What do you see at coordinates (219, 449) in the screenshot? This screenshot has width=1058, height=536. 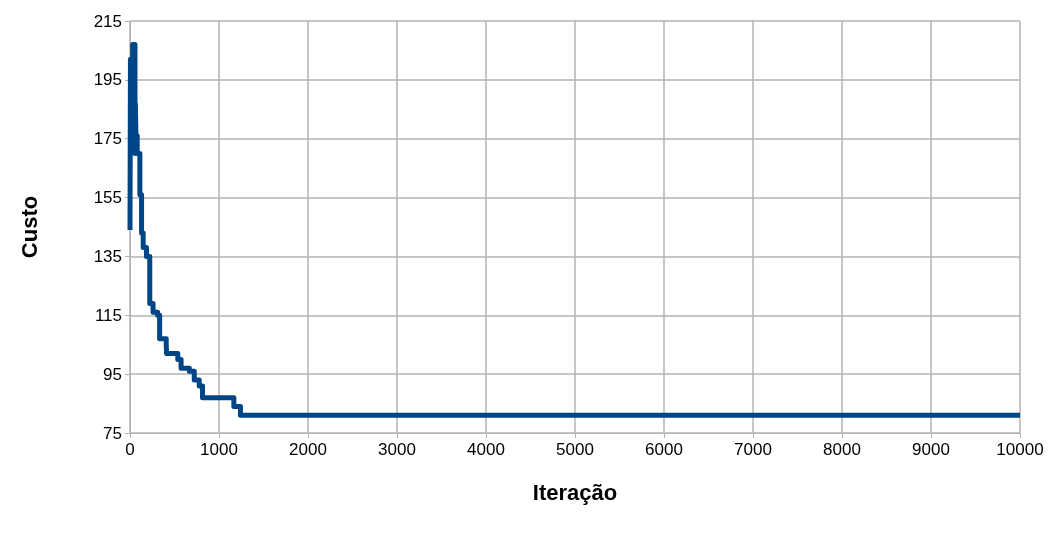 I see `x-tick-label: 1000` at bounding box center [219, 449].